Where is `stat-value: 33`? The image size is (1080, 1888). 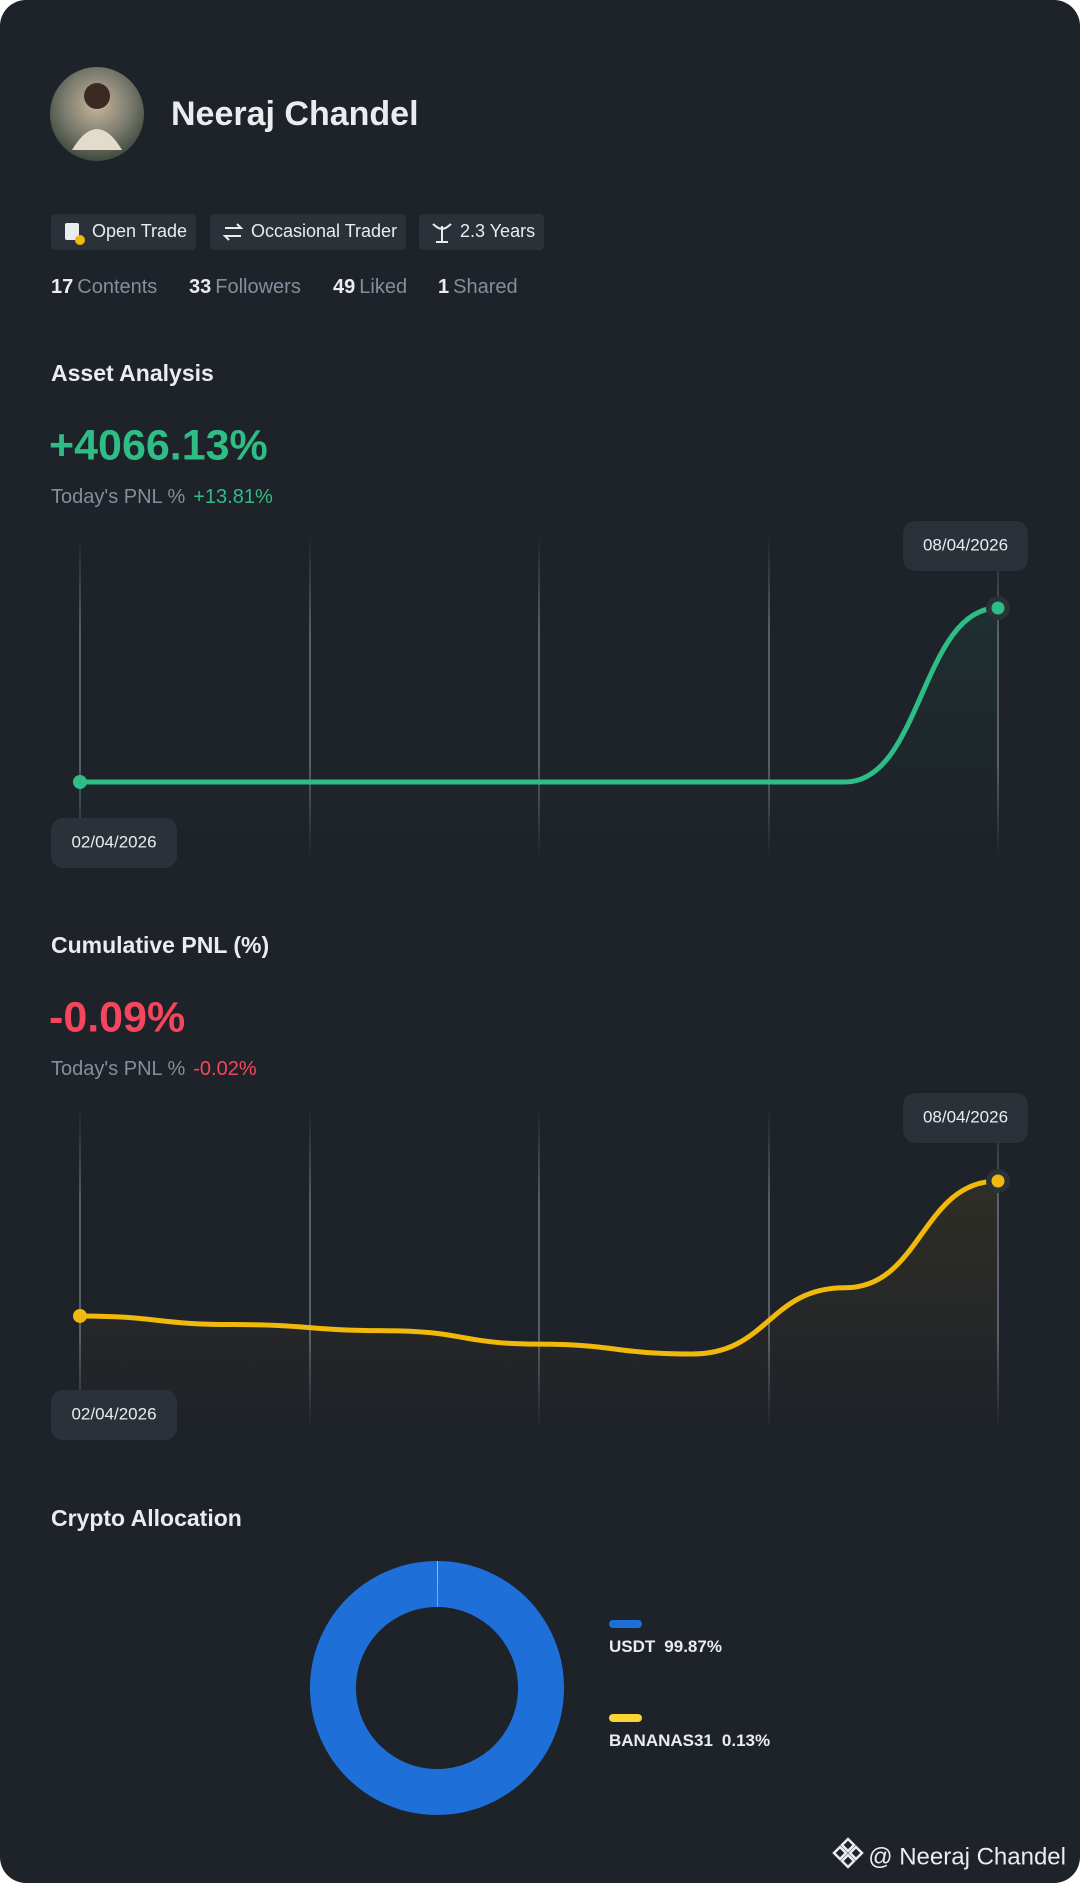 stat-value: 33 is located at coordinates (200, 287).